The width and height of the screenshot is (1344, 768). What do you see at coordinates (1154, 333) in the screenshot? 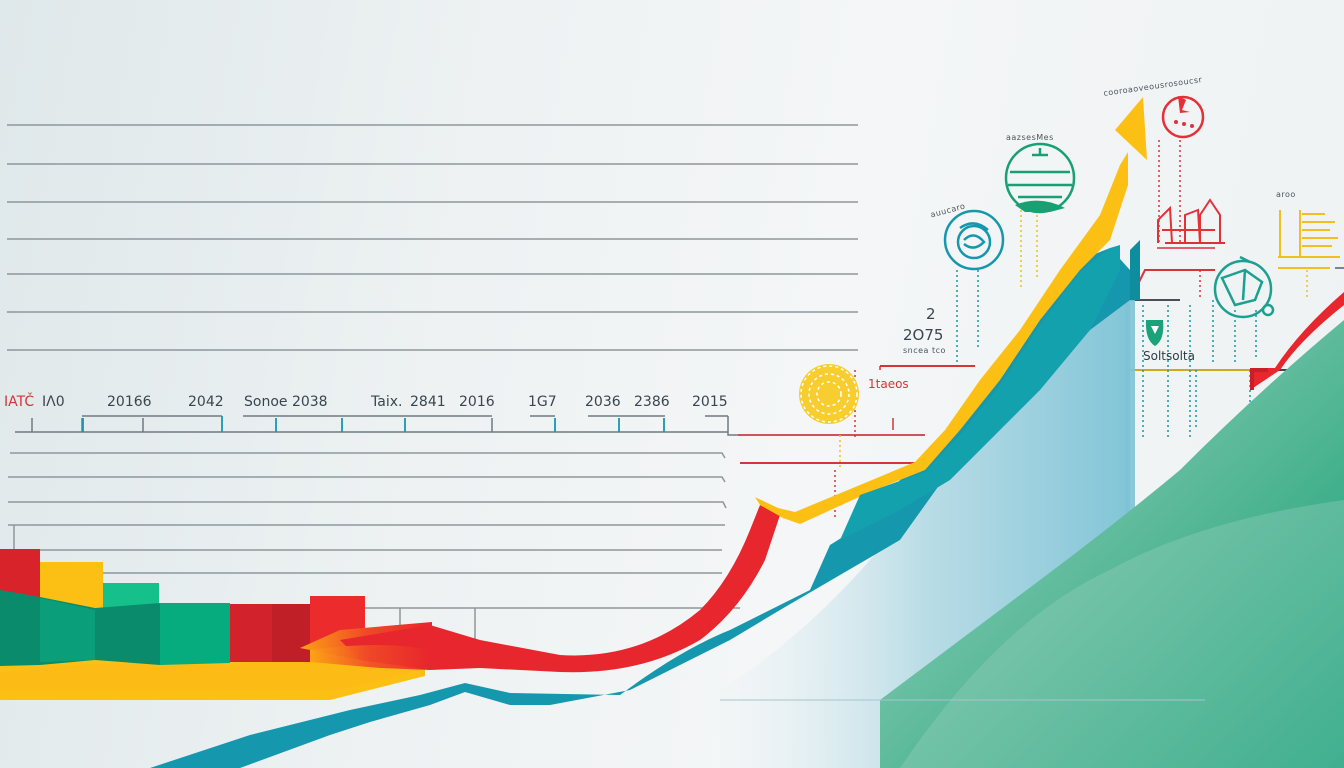
I see `green-shield-icon` at bounding box center [1154, 333].